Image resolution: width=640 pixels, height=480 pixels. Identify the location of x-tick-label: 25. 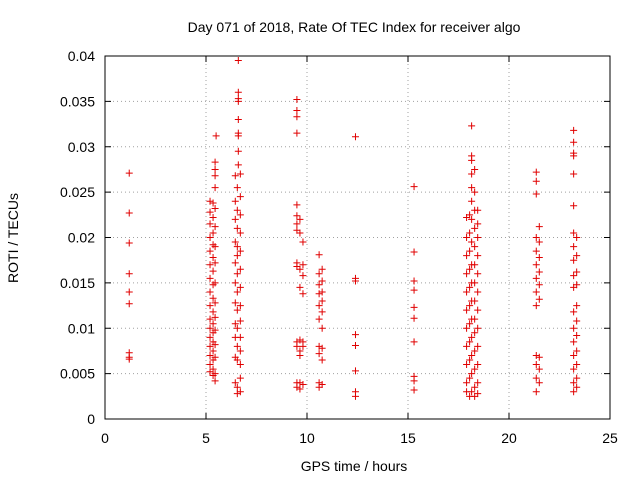
(610, 438).